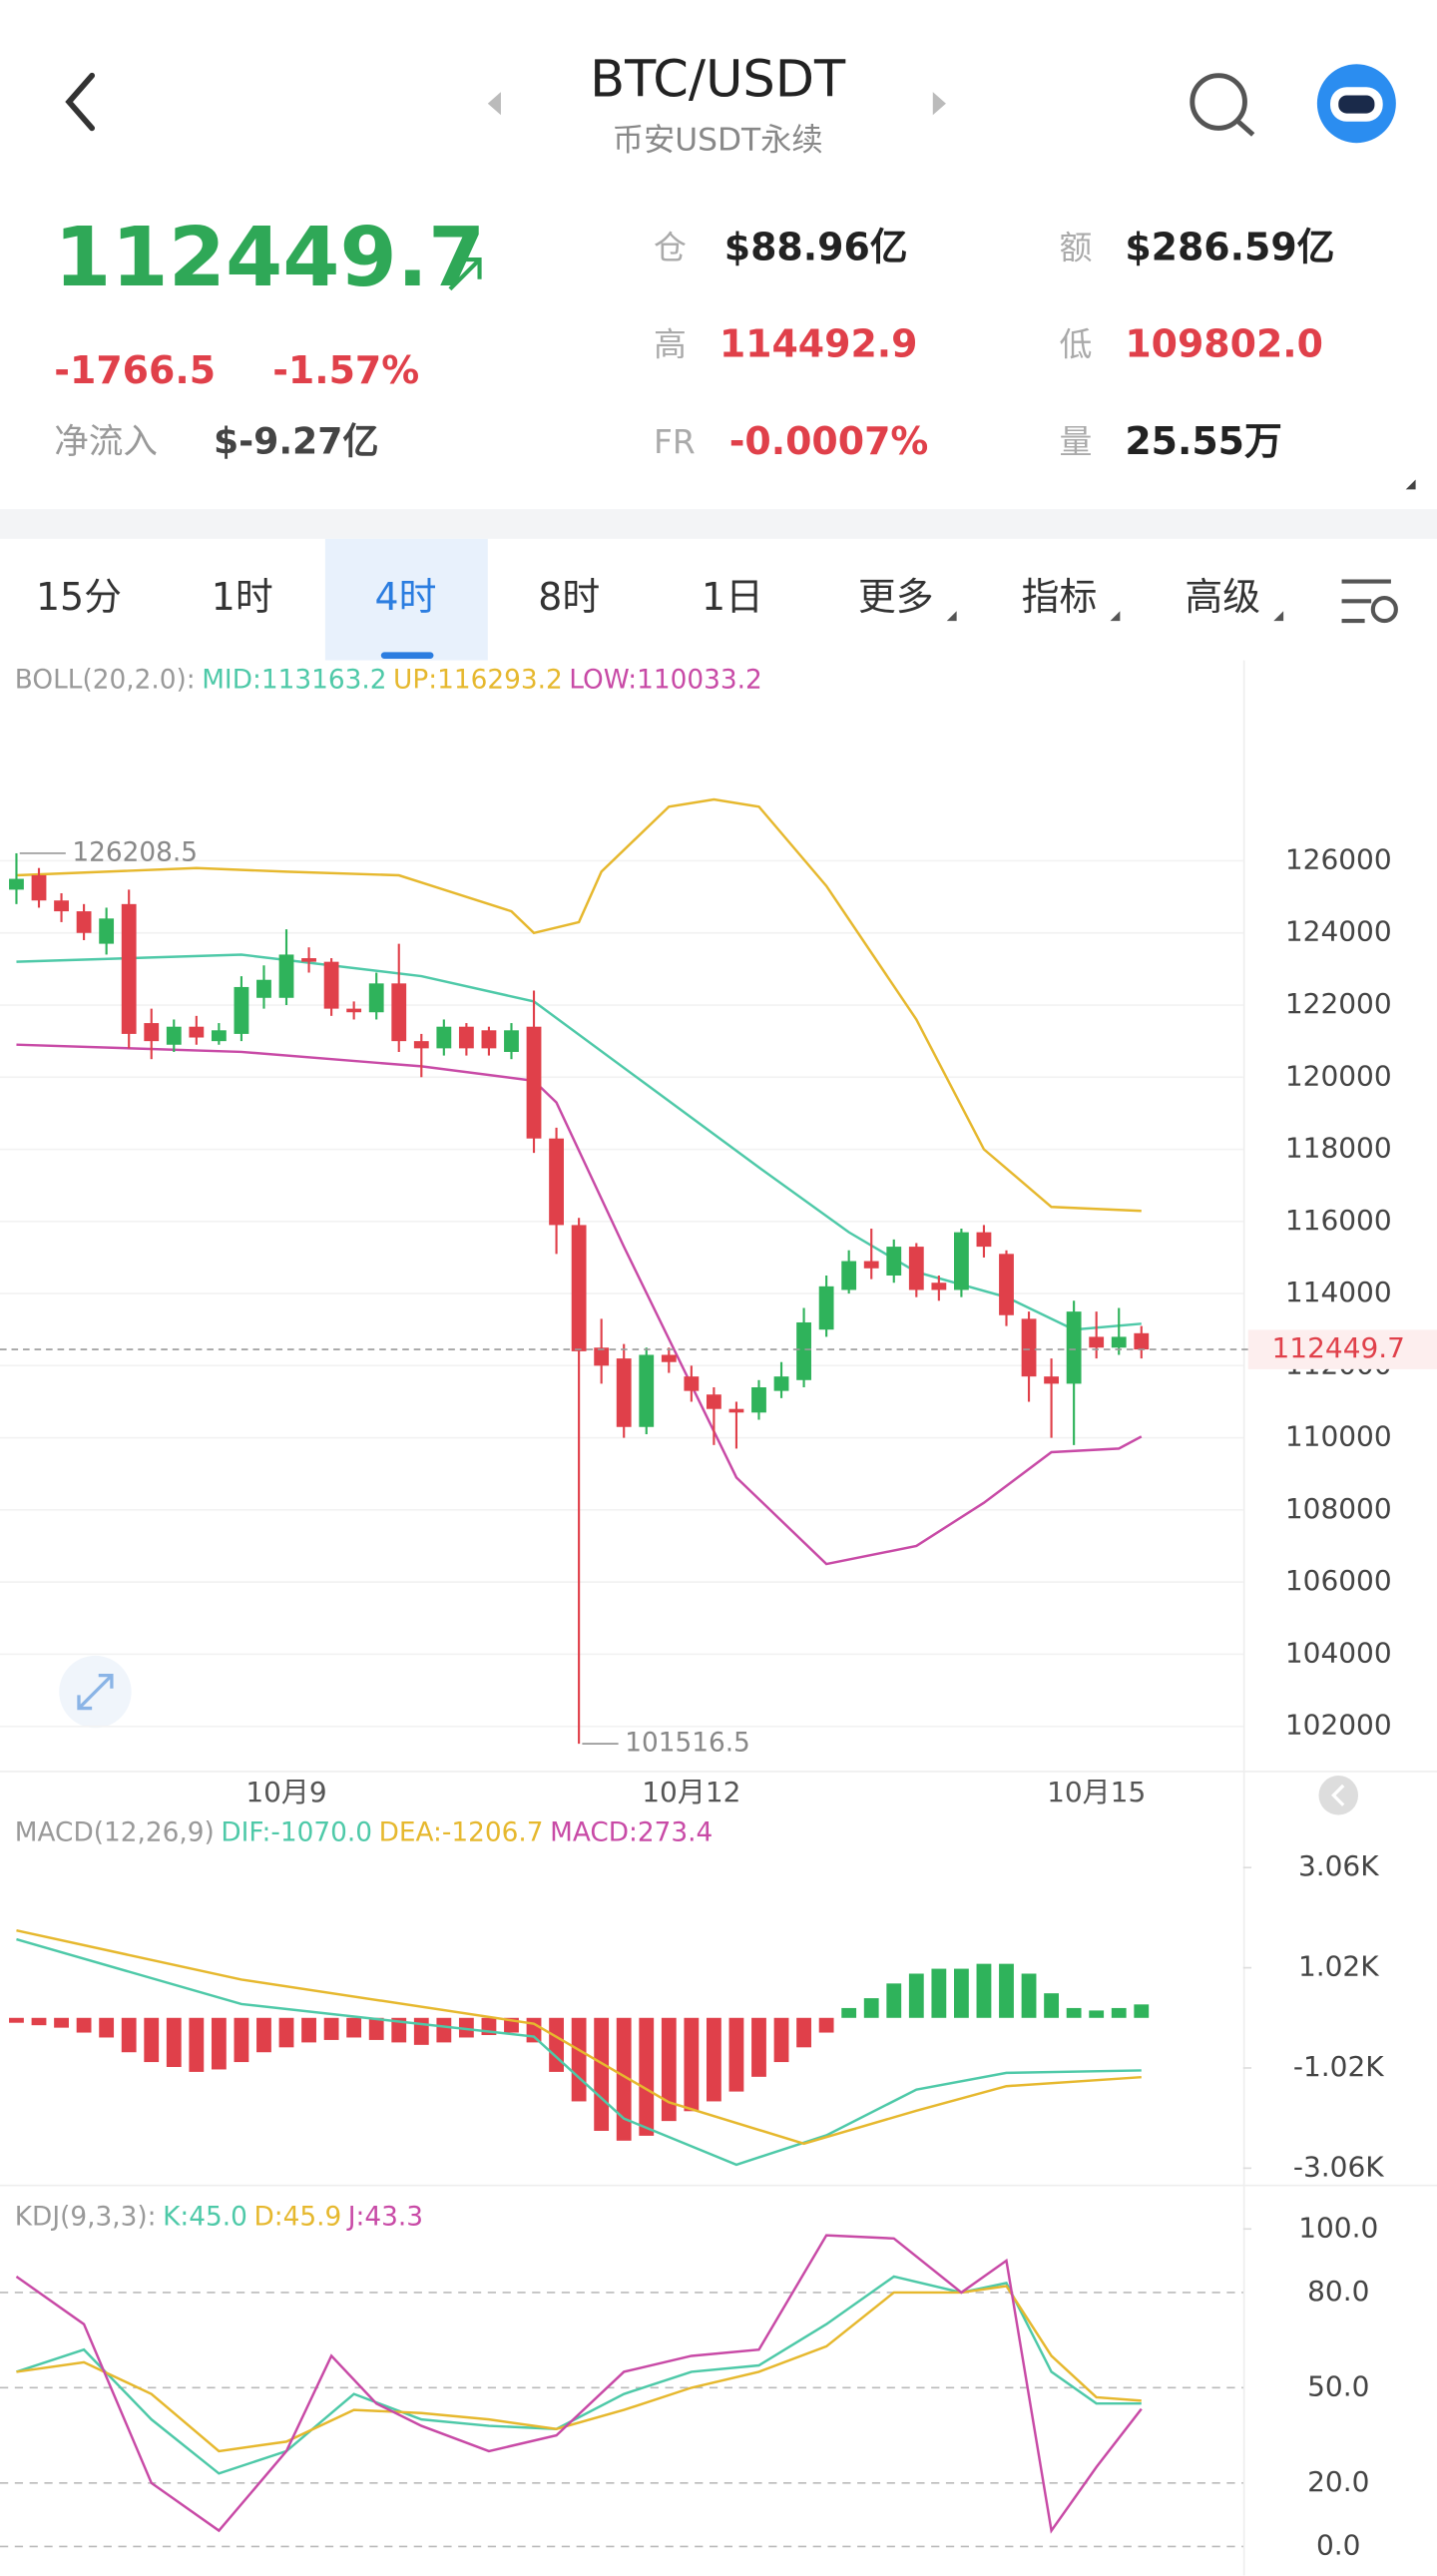  What do you see at coordinates (1338, 2292) in the screenshot?
I see `y-tick-label: 80.0` at bounding box center [1338, 2292].